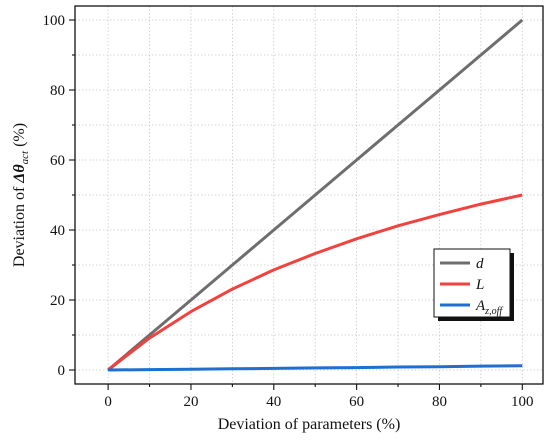 The image size is (550, 440). I want to click on x-tick-label: 60, so click(356, 402).